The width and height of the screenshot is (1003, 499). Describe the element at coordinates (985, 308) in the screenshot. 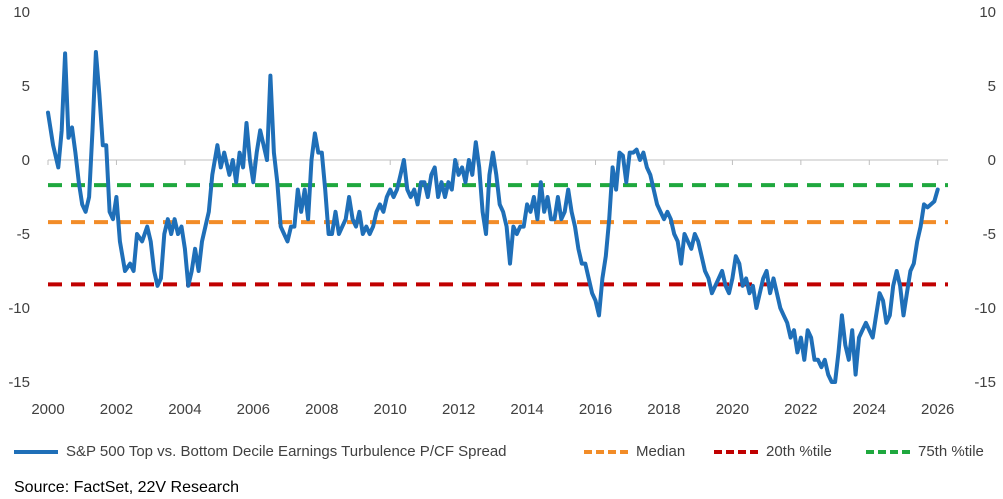

I see `y-tick-label-right: -10` at that location.